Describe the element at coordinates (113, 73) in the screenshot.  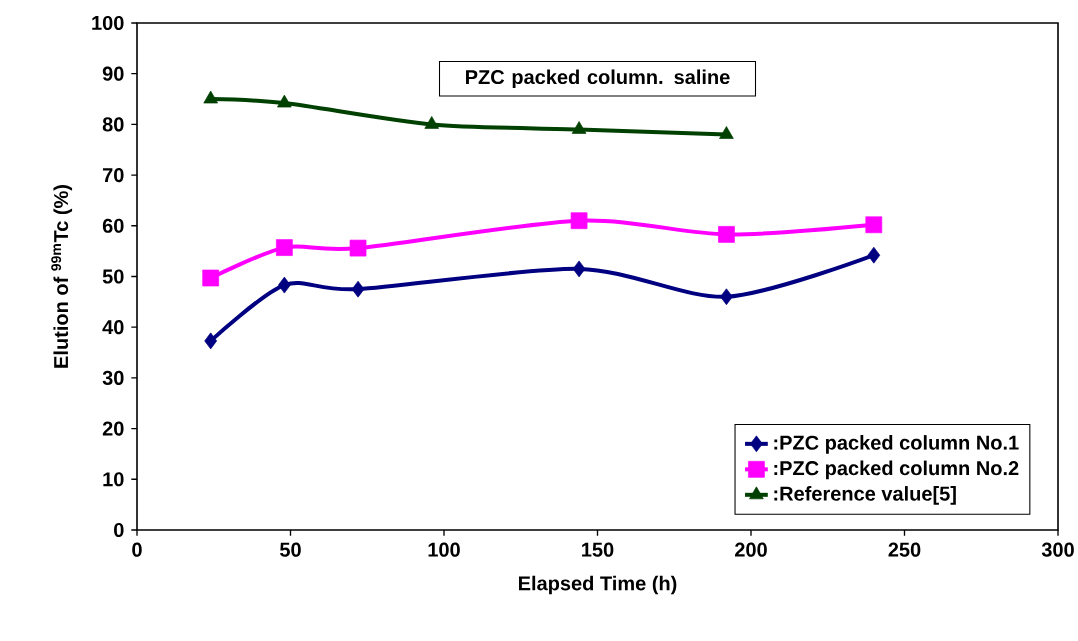
I see `y-tick-label: 90` at that location.